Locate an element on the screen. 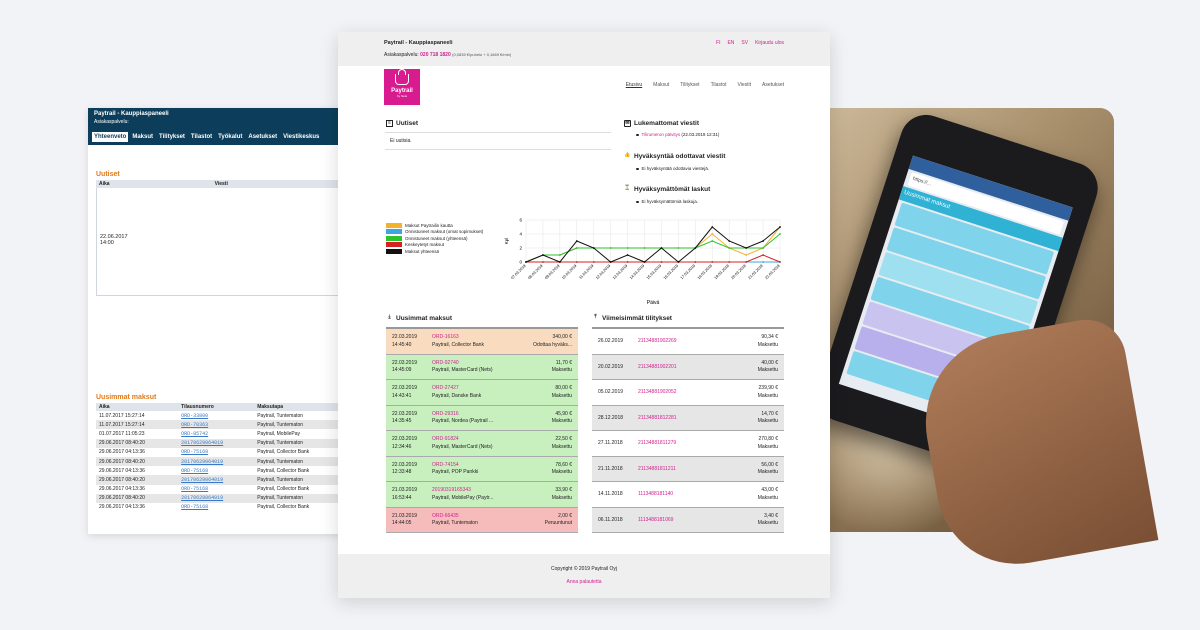  settlement-id-link: 1113488181140 is located at coordinates (656, 494).